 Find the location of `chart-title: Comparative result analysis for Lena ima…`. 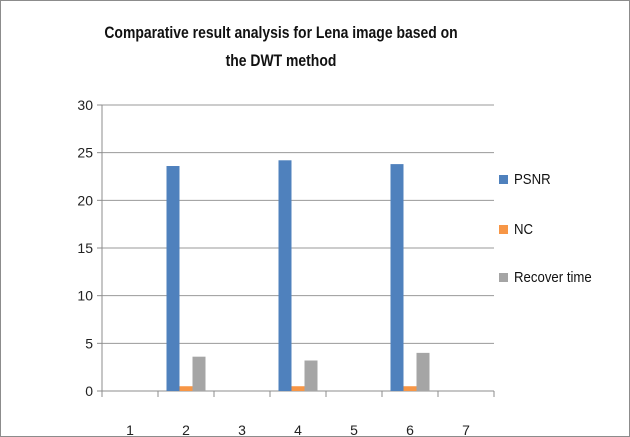

chart-title: Comparative result analysis for Lena ima… is located at coordinates (281, 46).